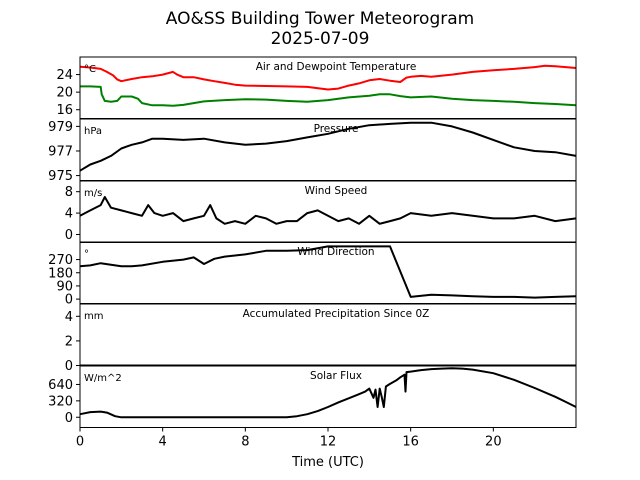  I want to click on y-tick-label-4-0: 0, so click(69, 366).